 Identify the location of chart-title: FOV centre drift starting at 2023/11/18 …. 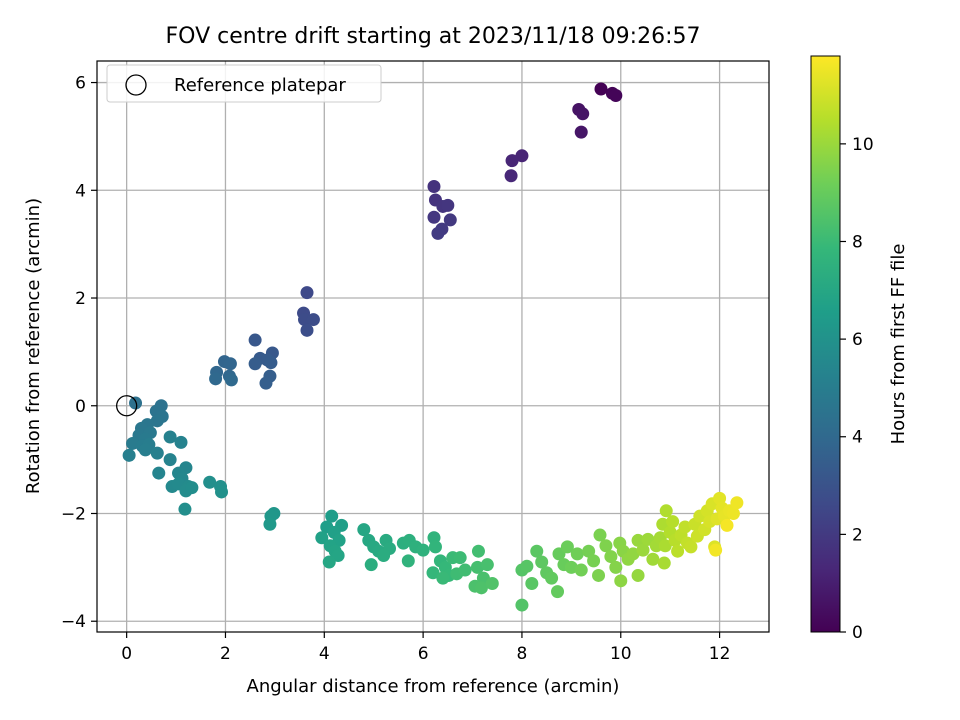
(433, 36).